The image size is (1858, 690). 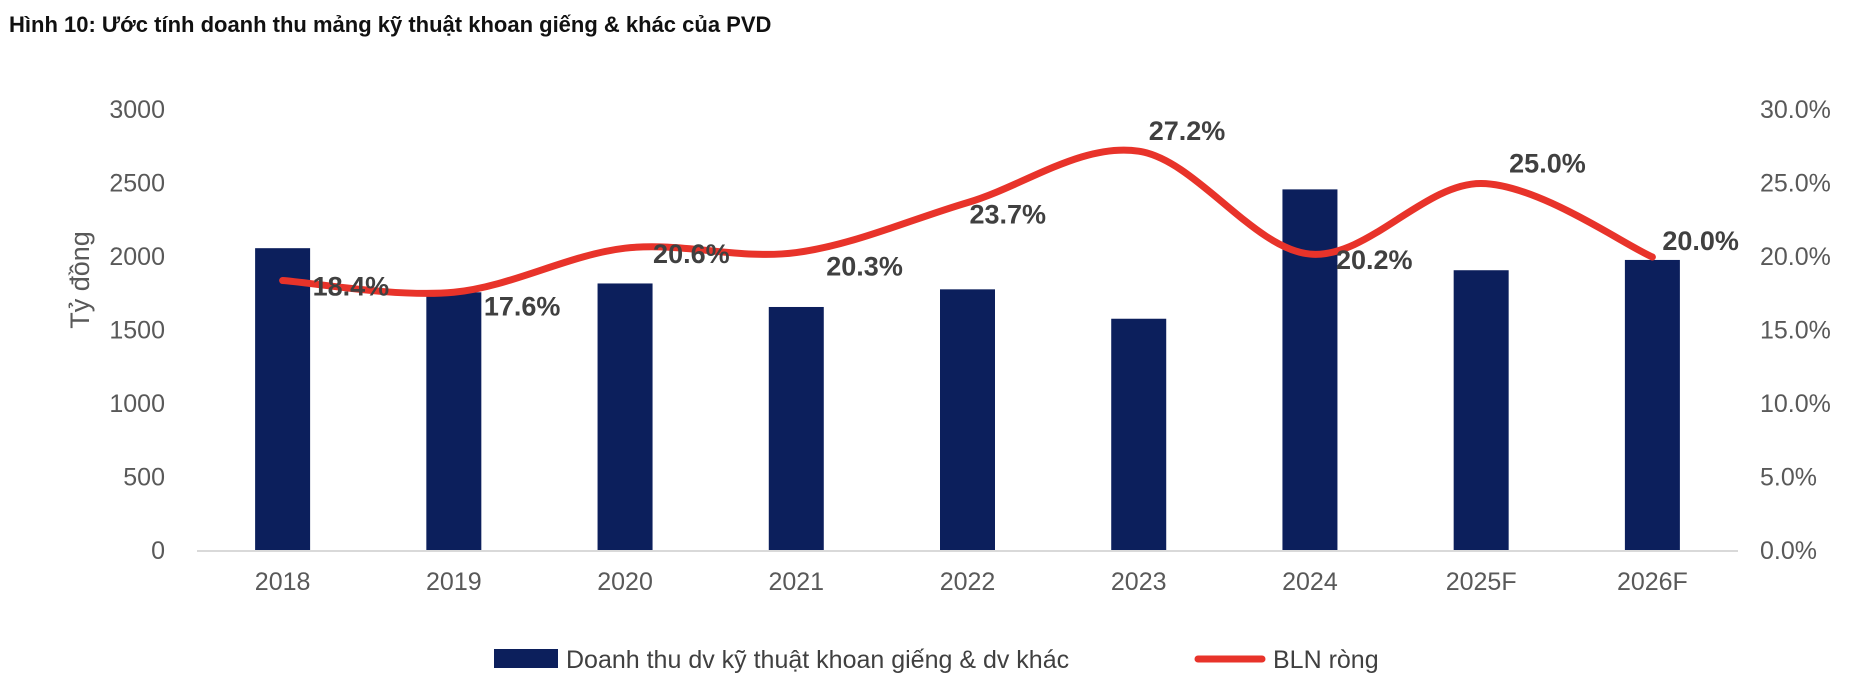 What do you see at coordinates (351, 287) in the screenshot?
I see `line-data-label: 18.4%` at bounding box center [351, 287].